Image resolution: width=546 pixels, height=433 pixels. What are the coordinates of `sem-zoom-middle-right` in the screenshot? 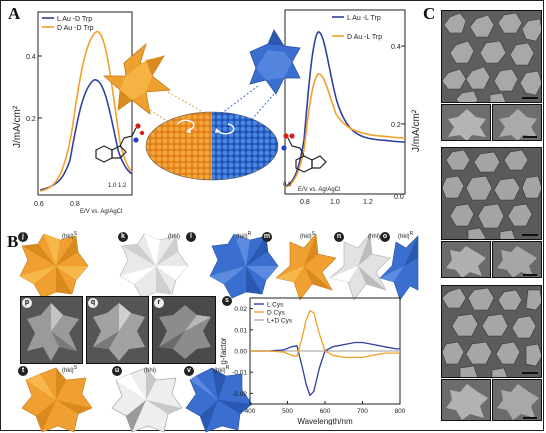 It's located at (517, 259).